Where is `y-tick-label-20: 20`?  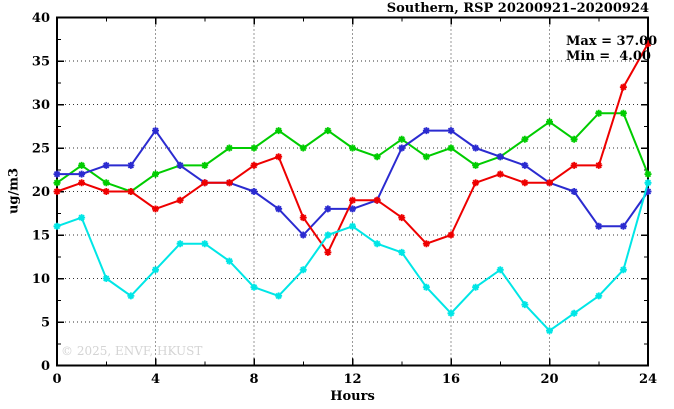 y-tick-label-20: 20 is located at coordinates (41, 192).